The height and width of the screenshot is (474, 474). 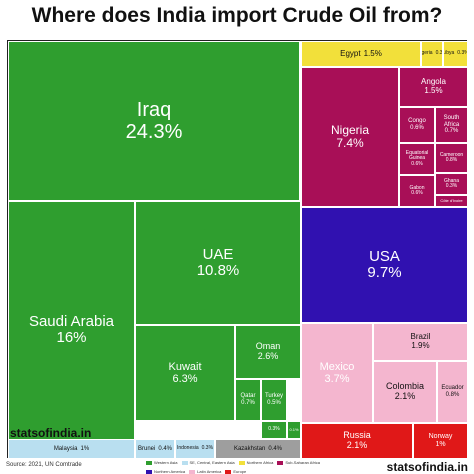 I want to click on tile-saudi-arabia: Saudi Arabia 16%, so click(x=71, y=330).